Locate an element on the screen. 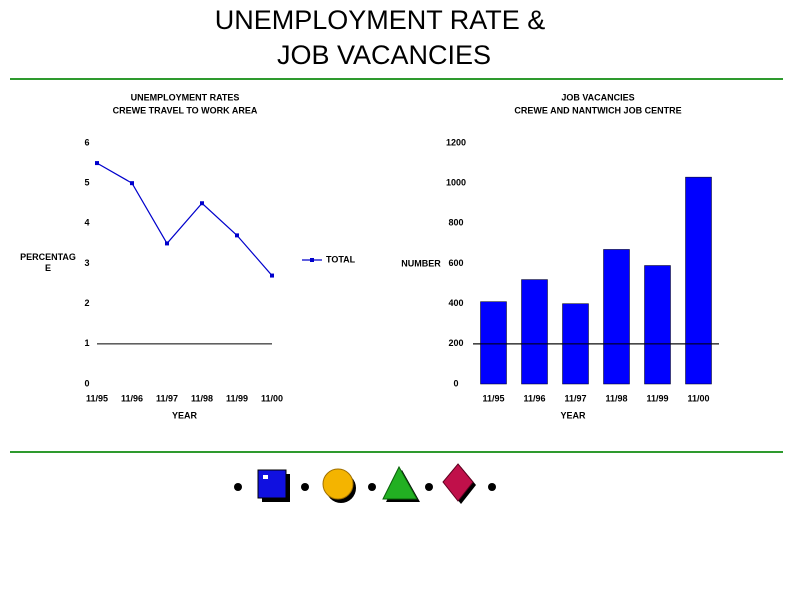 This screenshot has width=792, height=612. y-tick-label: 1200 is located at coordinates (456, 142).